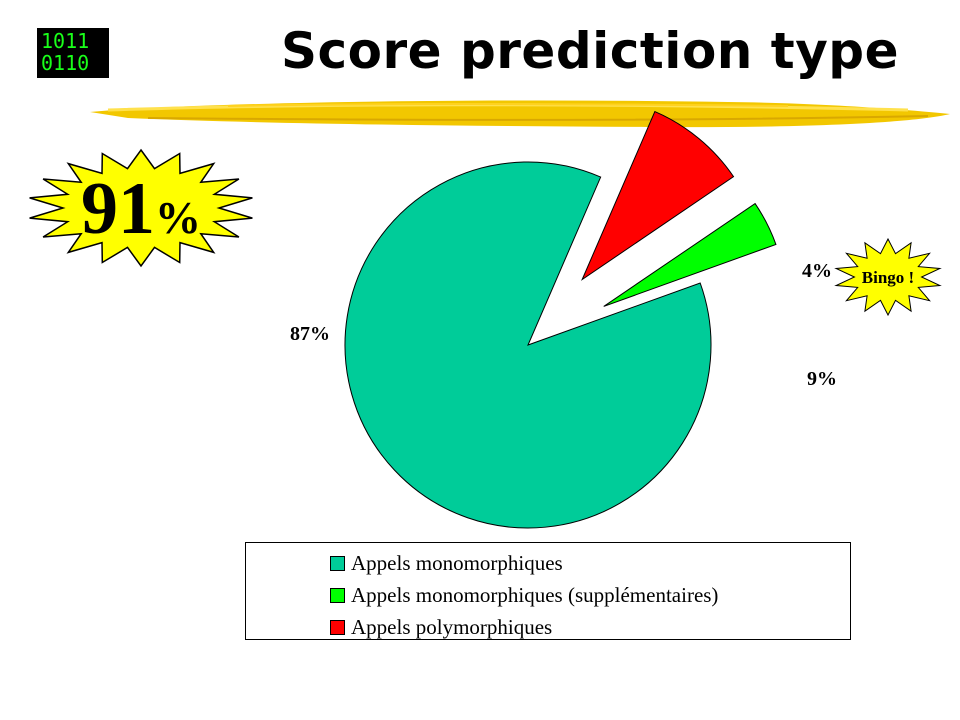 This screenshot has width=960, height=720. What do you see at coordinates (535, 594) in the screenshot?
I see `legend-label: Appels monomorphiques (supplémentaires)` at bounding box center [535, 594].